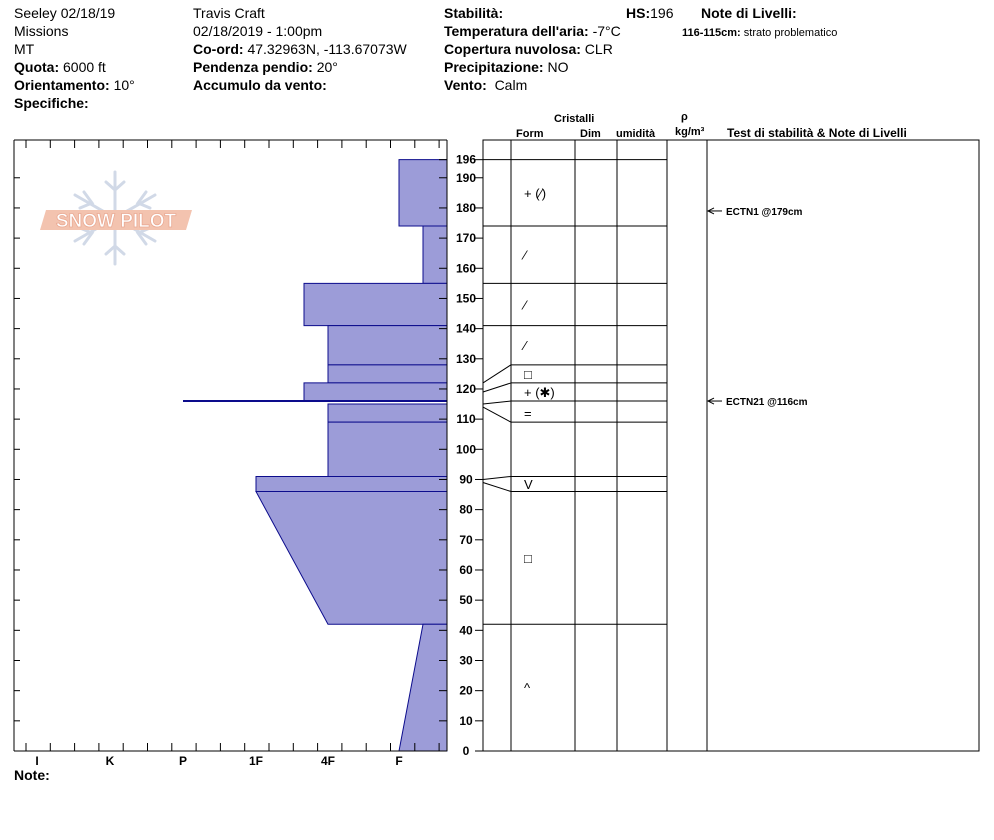 Image resolution: width=994 pixels, height=840 pixels. I want to click on depth-tick-label: 140, so click(466, 329).